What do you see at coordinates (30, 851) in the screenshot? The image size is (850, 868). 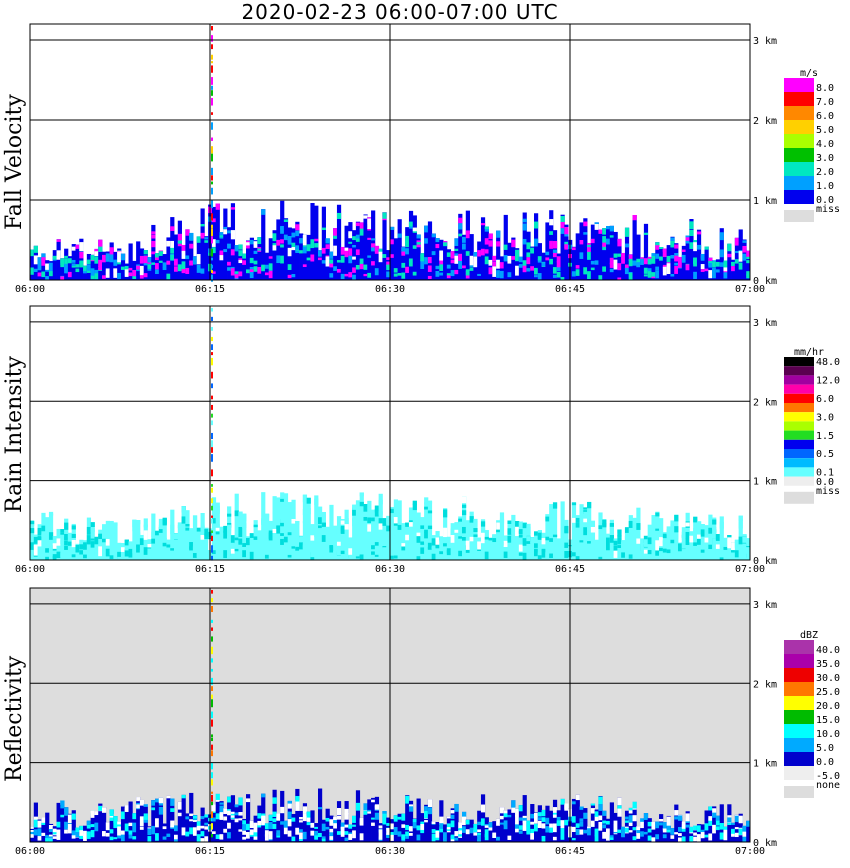 I see `x-tick-label: 06:00` at bounding box center [30, 851].